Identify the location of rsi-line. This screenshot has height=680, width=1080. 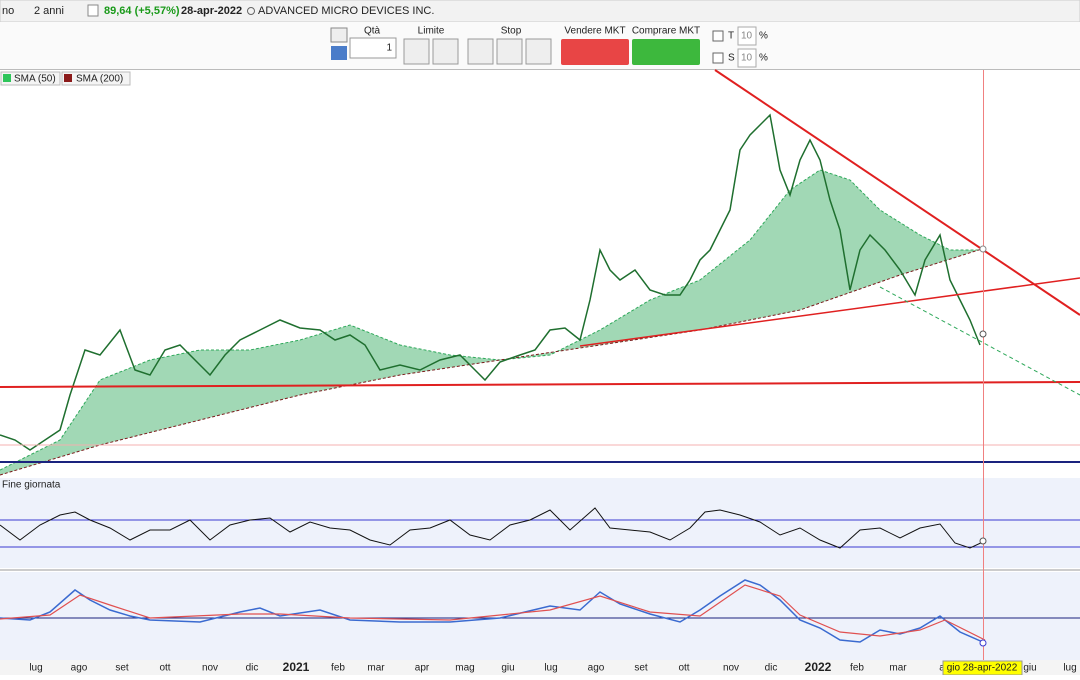
(493, 528).